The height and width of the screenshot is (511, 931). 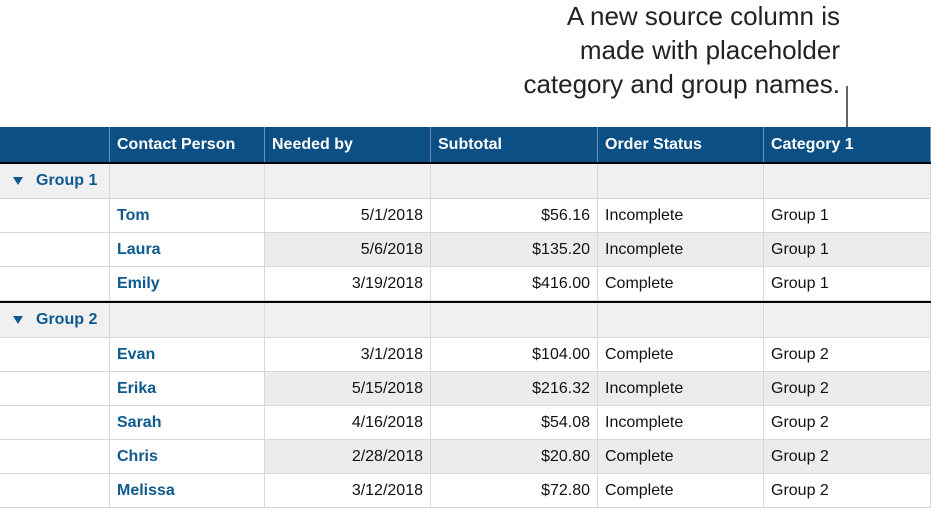 I want to click on row-cell: 3/1/2018, so click(x=348, y=355).